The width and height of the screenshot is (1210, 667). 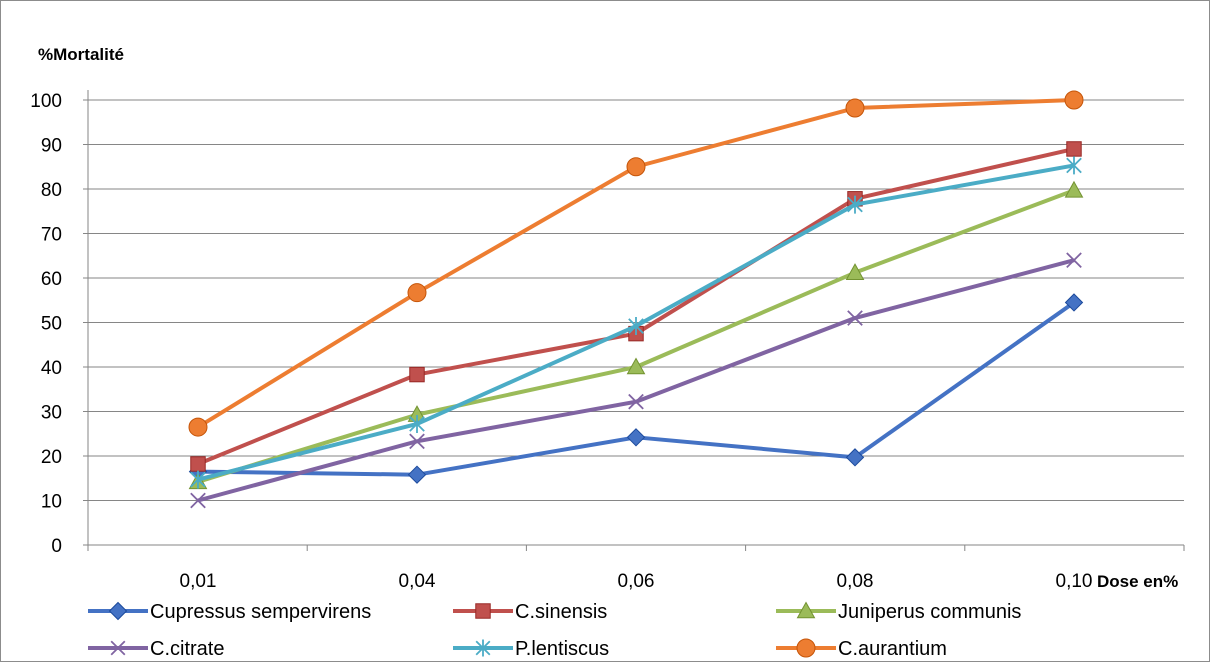 What do you see at coordinates (892, 649) in the screenshot?
I see `legend-label: C.aurantium` at bounding box center [892, 649].